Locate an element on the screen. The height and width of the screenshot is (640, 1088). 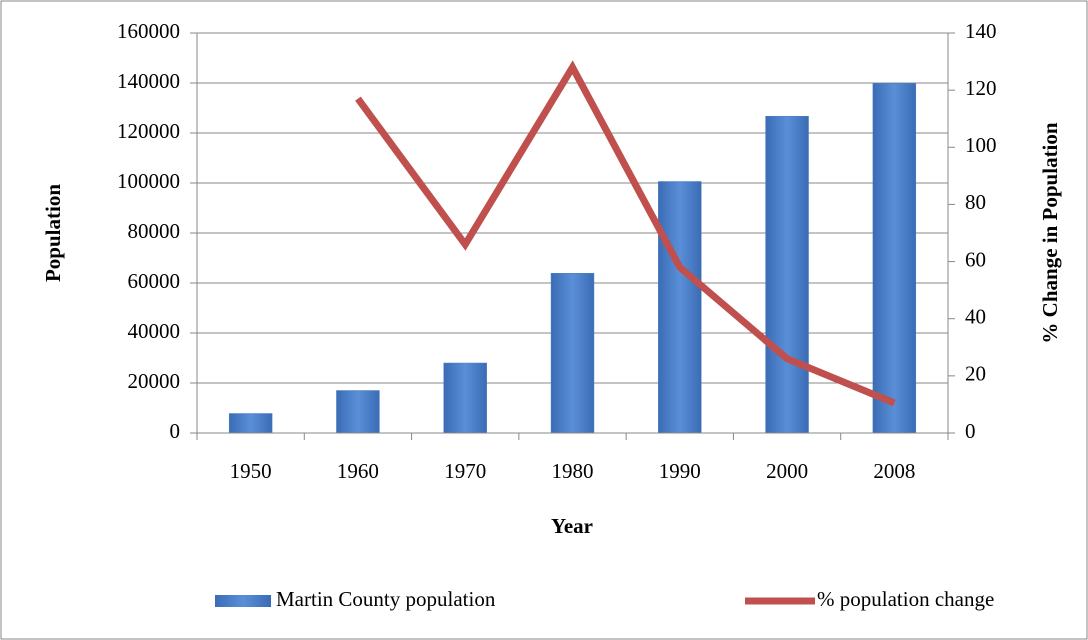
y-tick-label: 120000 is located at coordinates (148, 131).